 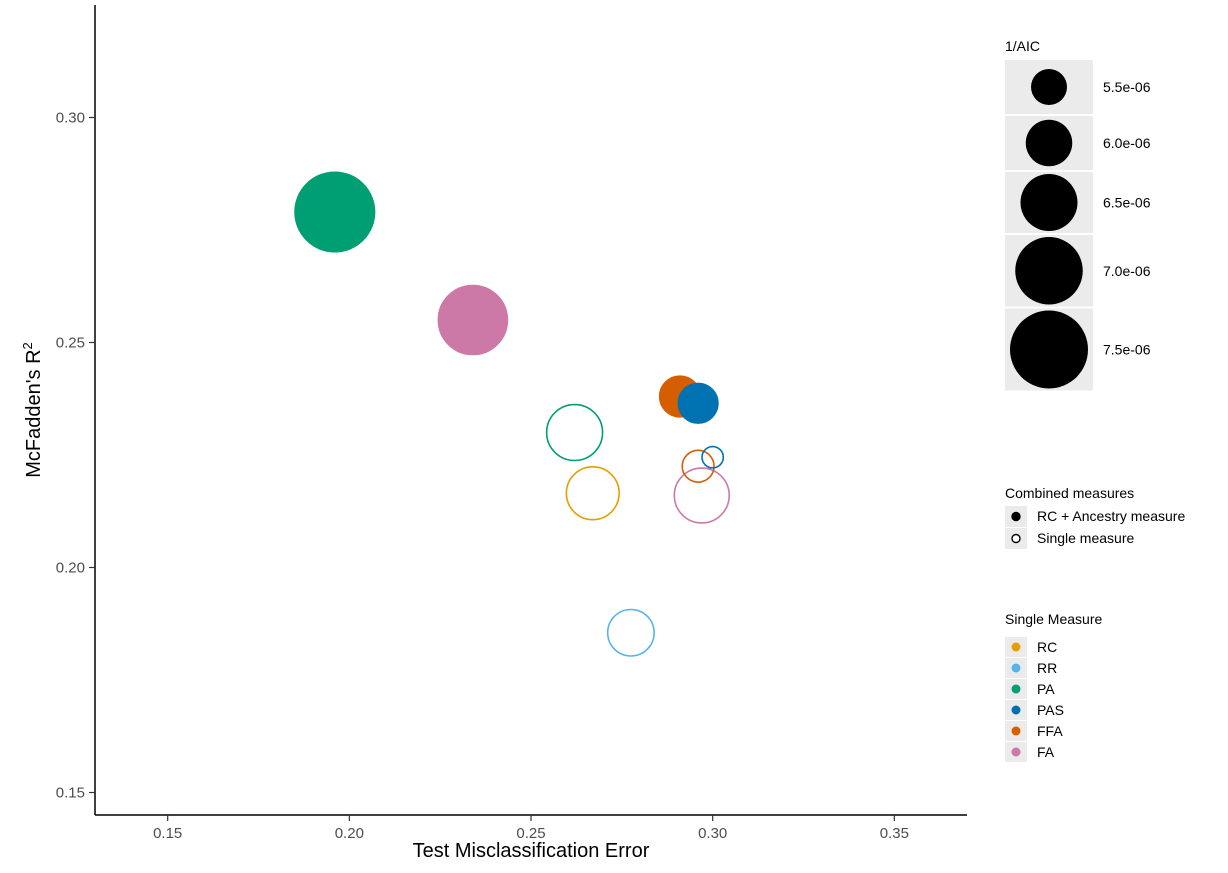 What do you see at coordinates (335, 212) in the screenshot?
I see `data-point-pa-combined` at bounding box center [335, 212].